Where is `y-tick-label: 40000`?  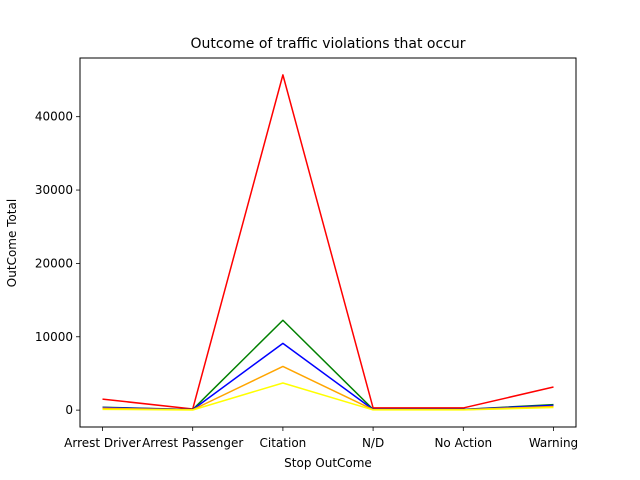 y-tick-label: 40000 is located at coordinates (54, 117).